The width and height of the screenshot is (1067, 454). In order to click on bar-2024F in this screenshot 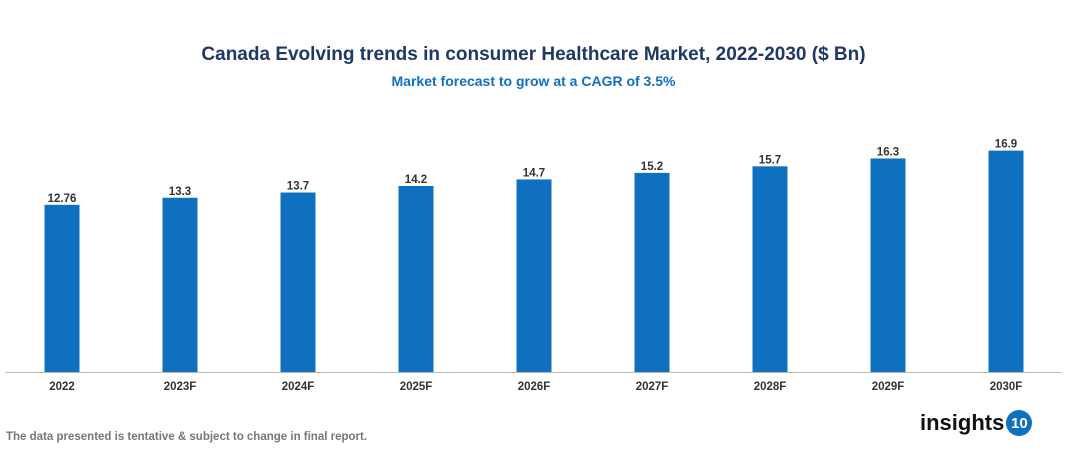, I will do `click(298, 282)`.